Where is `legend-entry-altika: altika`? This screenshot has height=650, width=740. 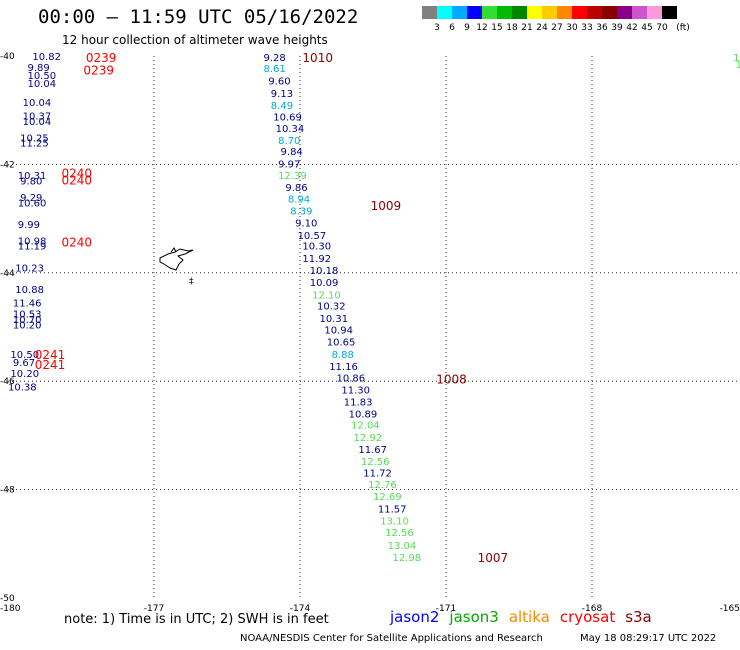 legend-entry-altika: altika is located at coordinates (529, 617).